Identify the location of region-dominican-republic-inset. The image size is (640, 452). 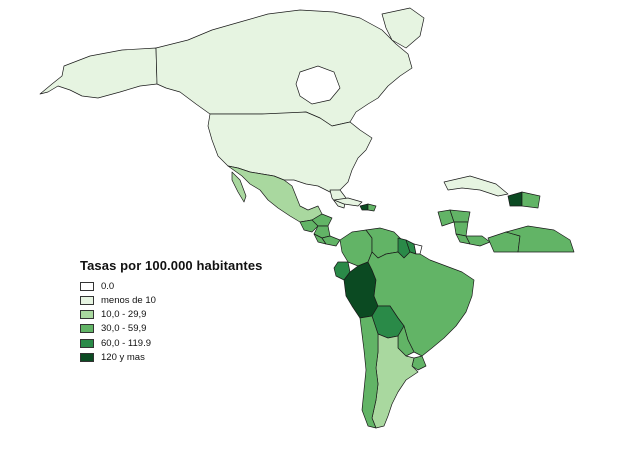
(531, 200).